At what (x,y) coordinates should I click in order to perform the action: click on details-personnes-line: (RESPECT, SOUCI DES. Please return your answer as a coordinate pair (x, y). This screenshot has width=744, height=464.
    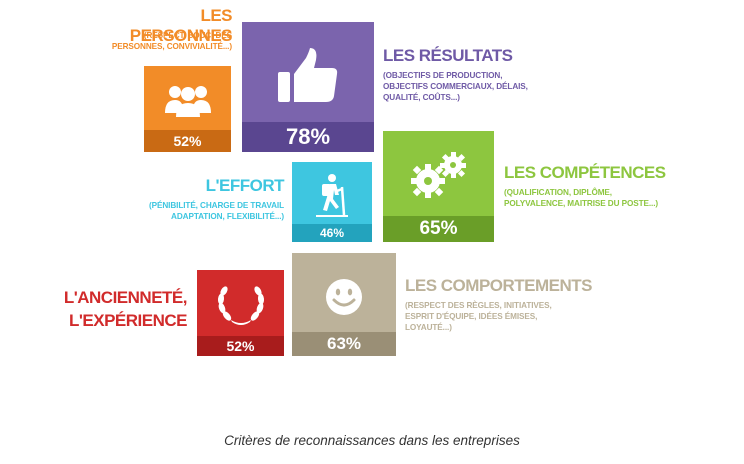
    Looking at the image, I should click on (187, 35).